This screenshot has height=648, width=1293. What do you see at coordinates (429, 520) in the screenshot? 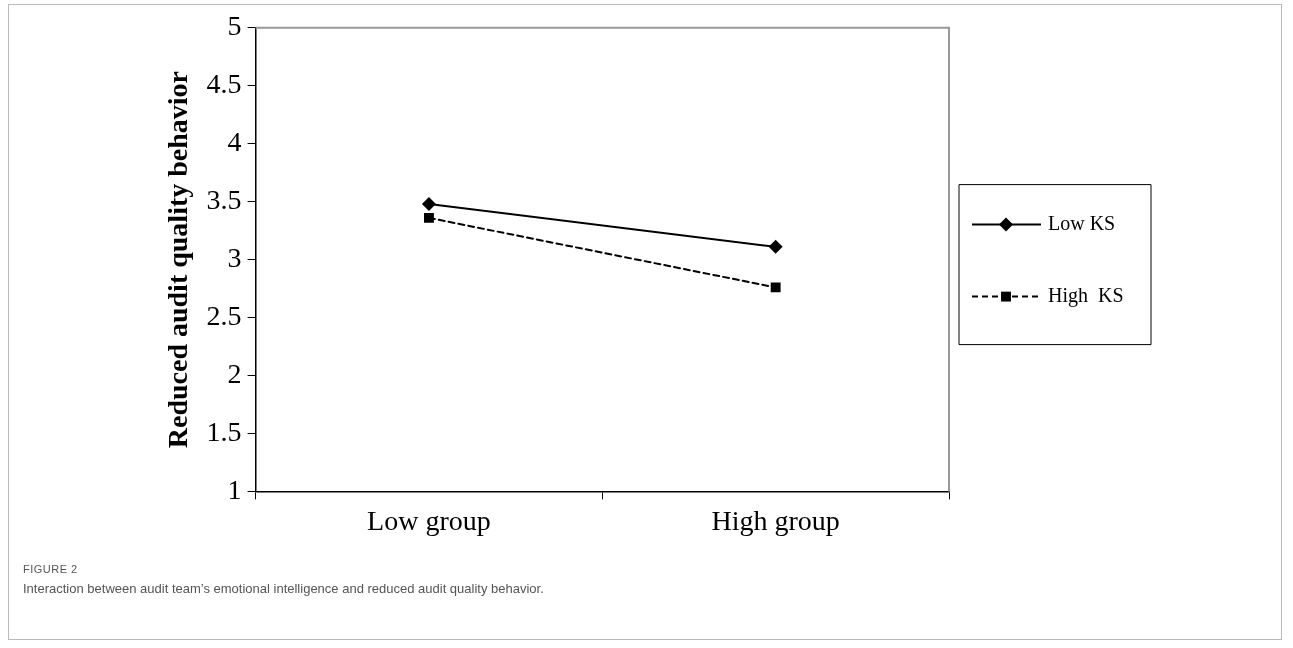
I see `x-tick-label: Low group` at bounding box center [429, 520].